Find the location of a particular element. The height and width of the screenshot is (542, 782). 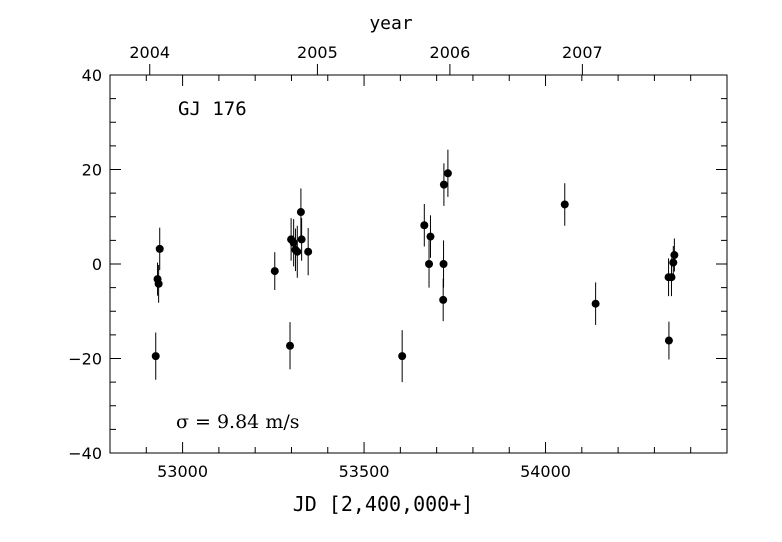

year-tick-label: 2004 is located at coordinates (149, 52).